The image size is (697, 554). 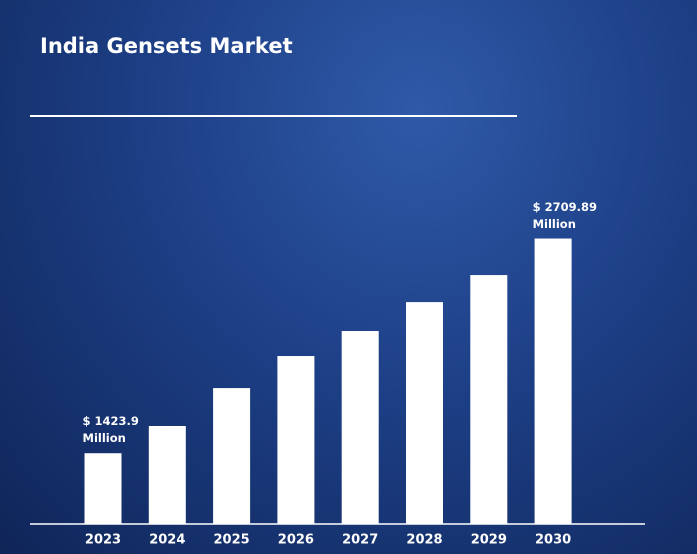 I want to click on value-label: $ 2709.89 Million, so click(x=564, y=215).